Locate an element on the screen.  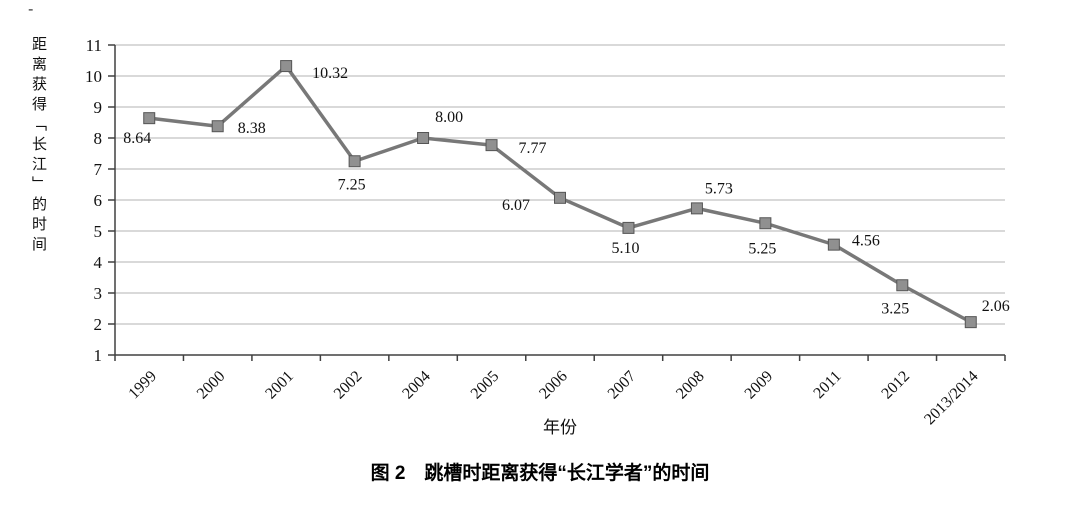
data-label: 10.32 is located at coordinates (330, 73).